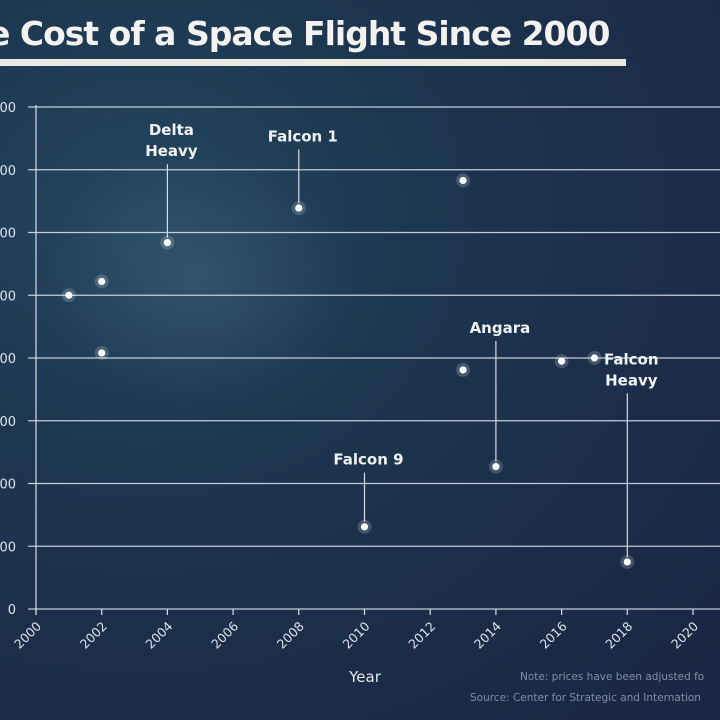 The height and width of the screenshot is (720, 720). I want to click on annotation-label: Delta, so click(171, 130).